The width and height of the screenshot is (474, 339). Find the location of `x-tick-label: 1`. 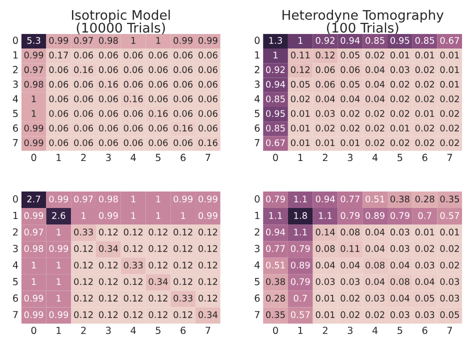

x-tick-label: 1 is located at coordinates (300, 158).